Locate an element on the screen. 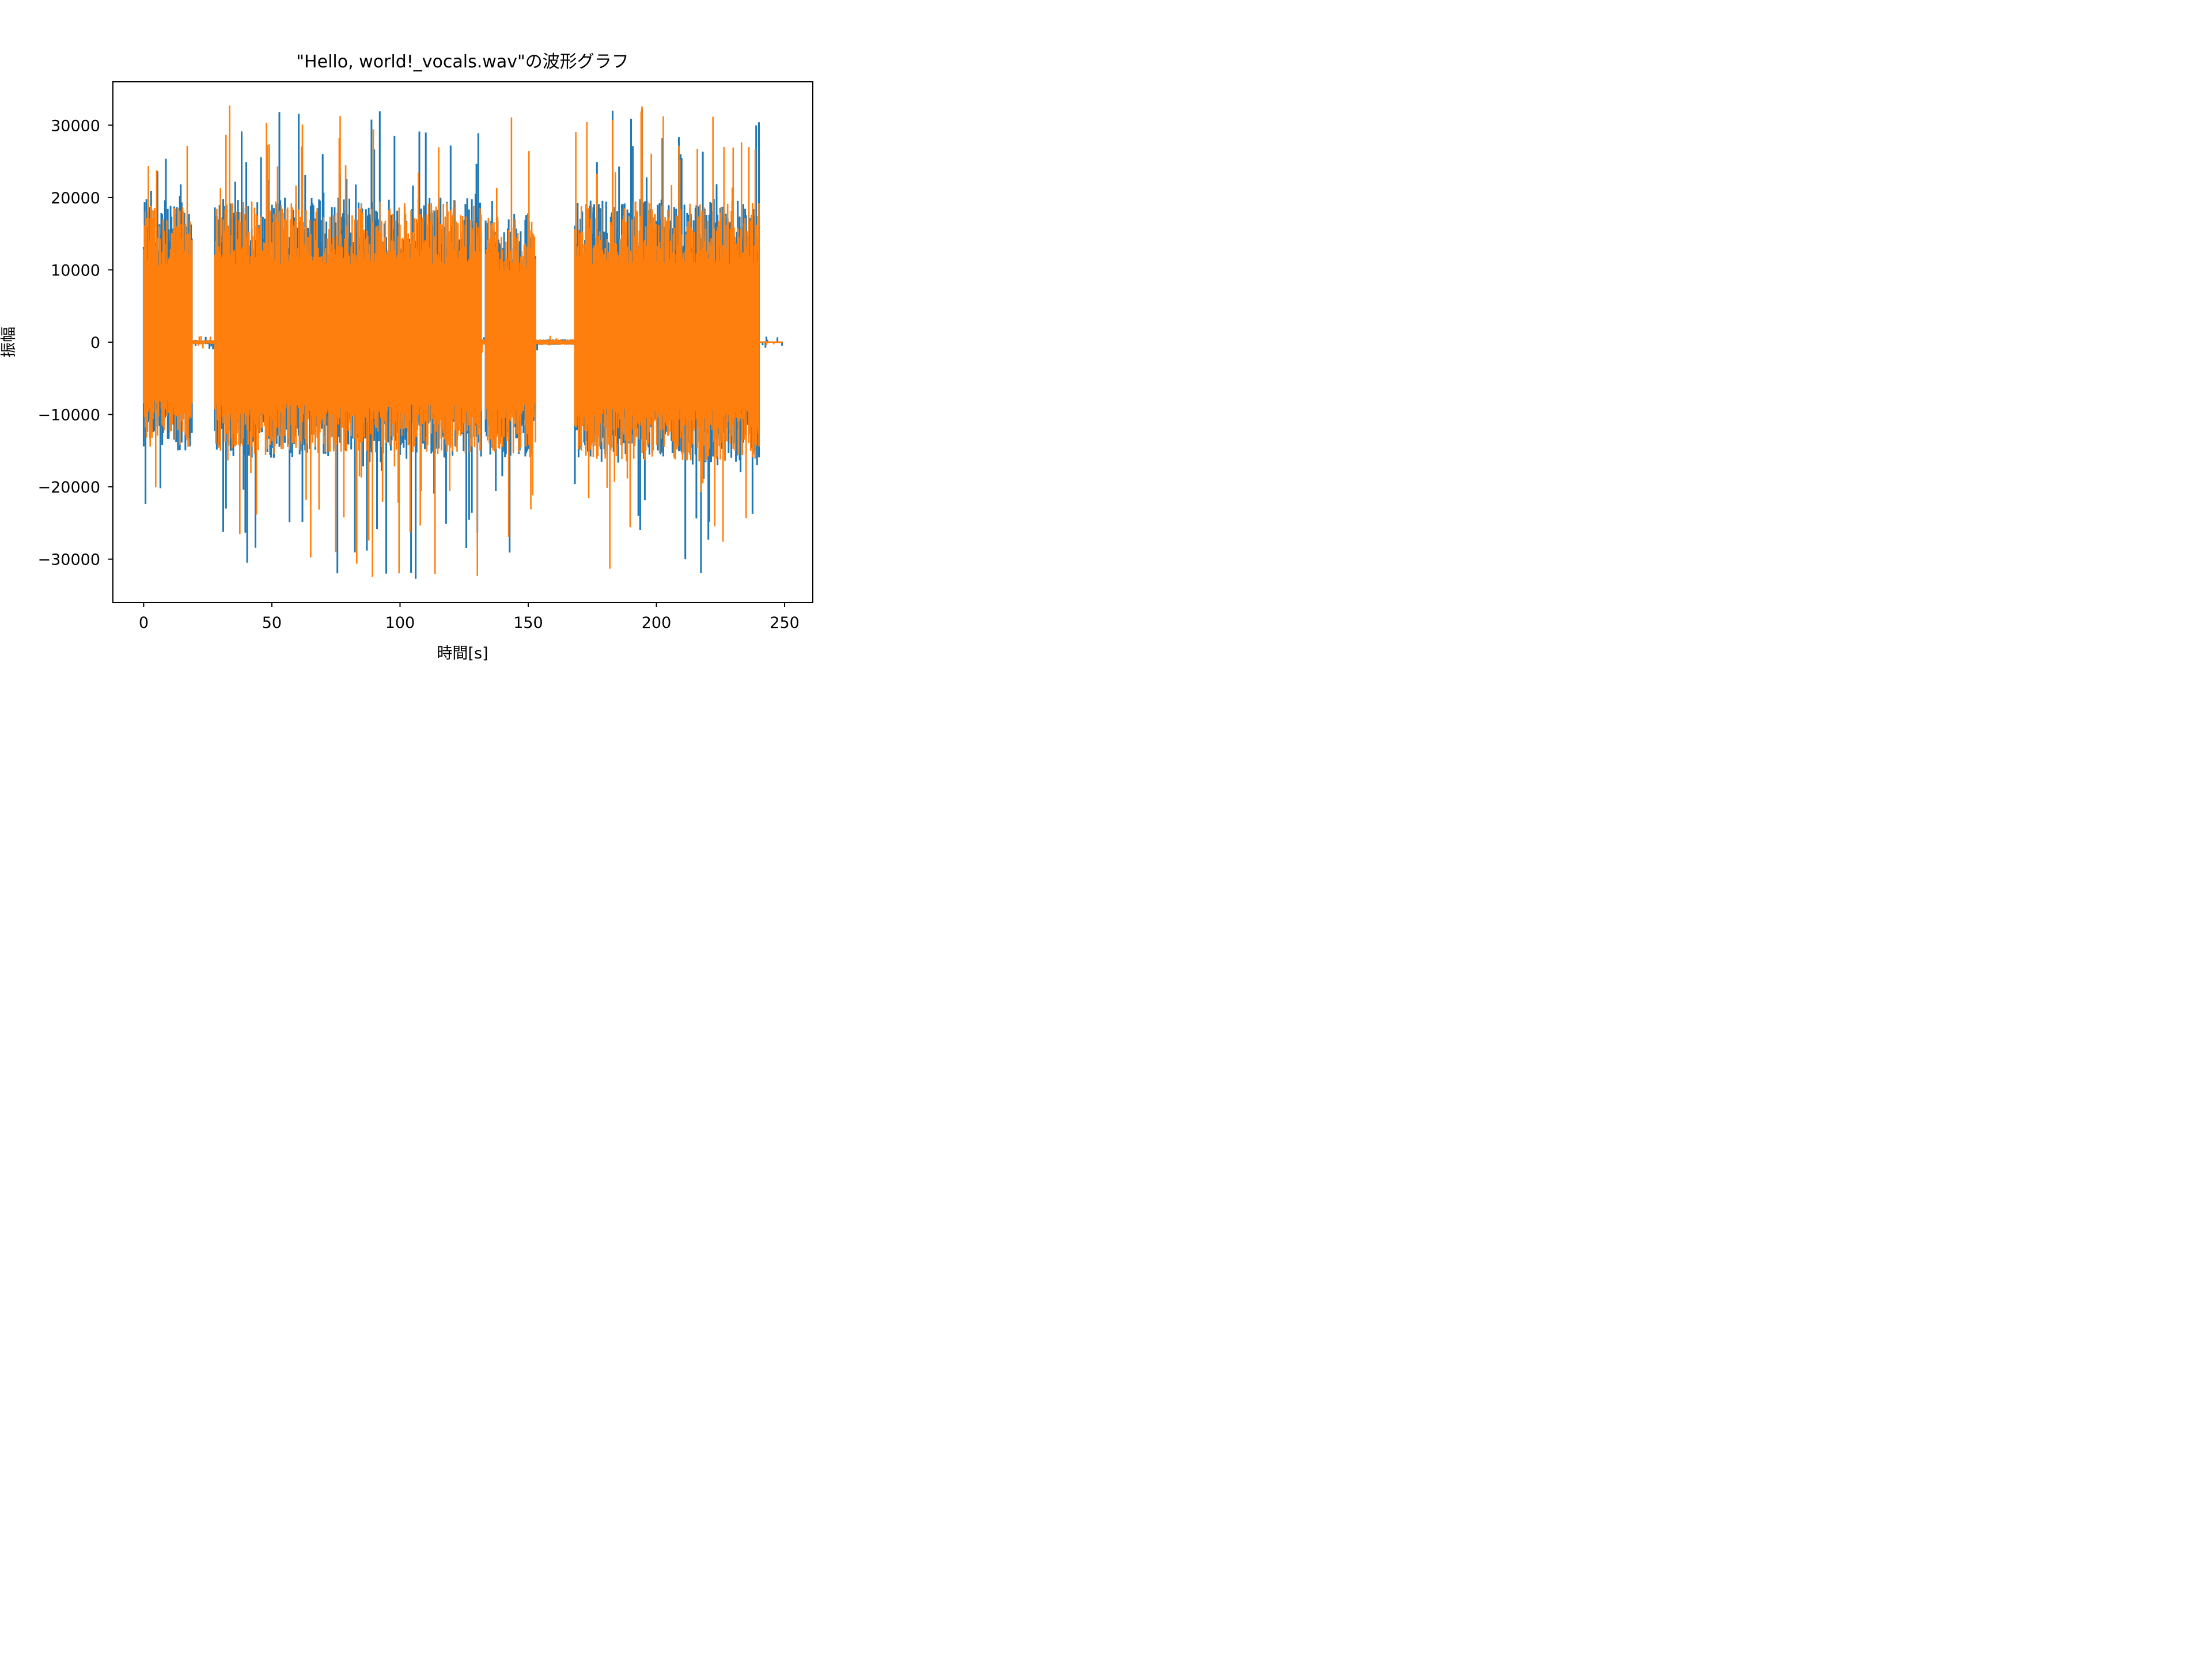  y-tick-label: 20000 is located at coordinates (75, 198).